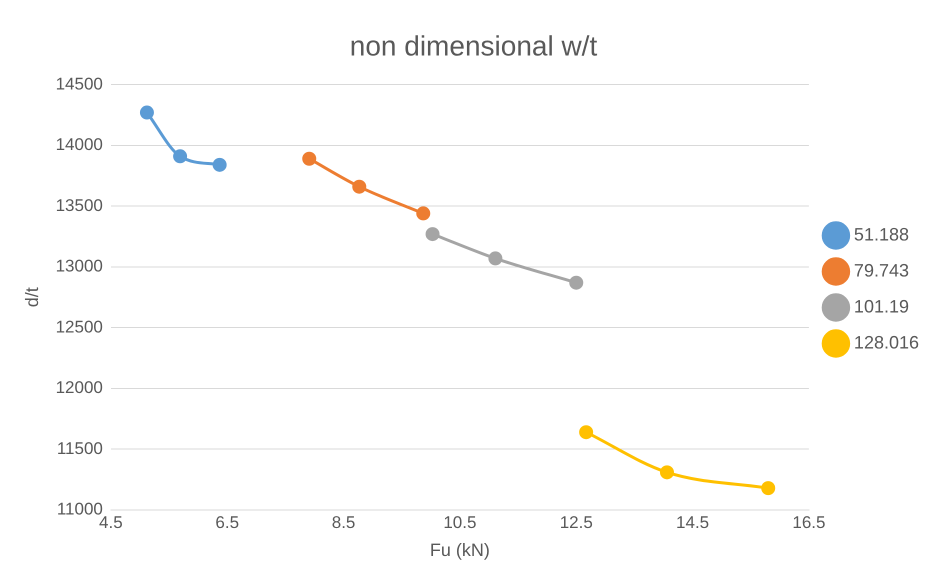 The height and width of the screenshot is (579, 947). I want to click on y-tick-label: 12500, so click(79, 326).